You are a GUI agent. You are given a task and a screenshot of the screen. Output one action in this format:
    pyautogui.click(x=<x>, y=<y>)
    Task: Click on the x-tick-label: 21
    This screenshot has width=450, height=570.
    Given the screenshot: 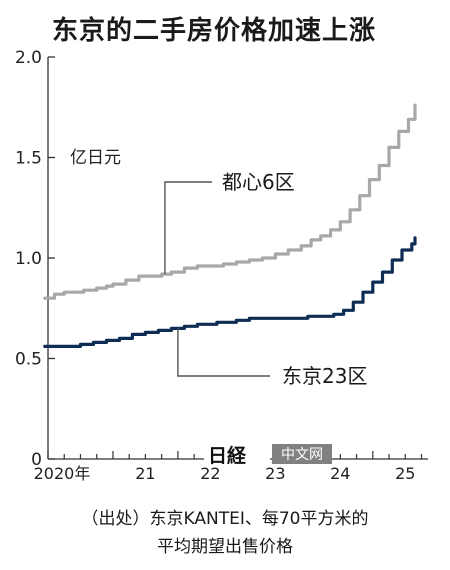 What is the action you would take?
    pyautogui.click(x=145, y=473)
    